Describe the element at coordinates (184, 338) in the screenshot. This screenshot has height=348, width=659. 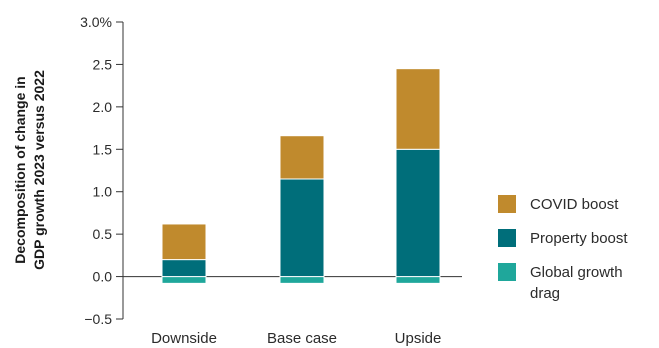
I see `x-tick-label: Downside` at that location.